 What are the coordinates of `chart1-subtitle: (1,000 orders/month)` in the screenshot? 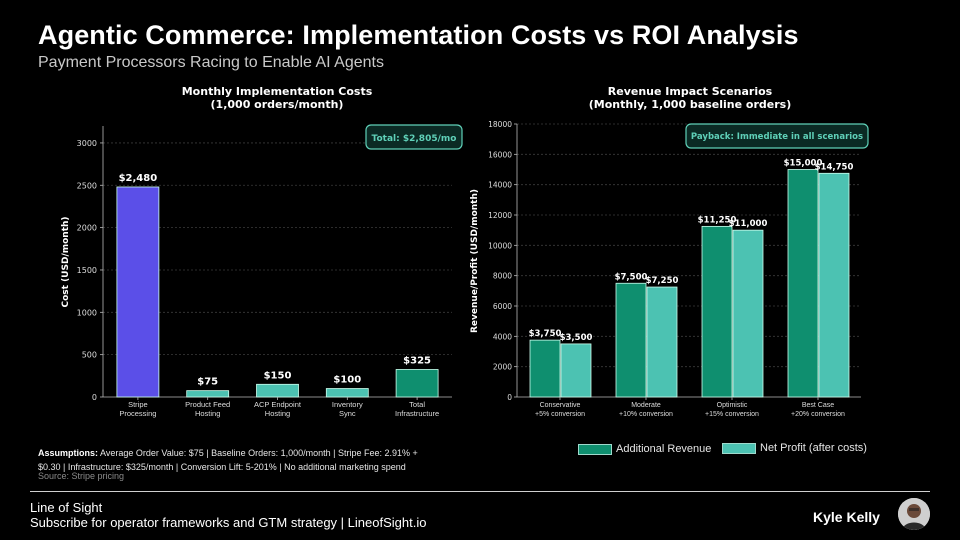 It's located at (277, 104).